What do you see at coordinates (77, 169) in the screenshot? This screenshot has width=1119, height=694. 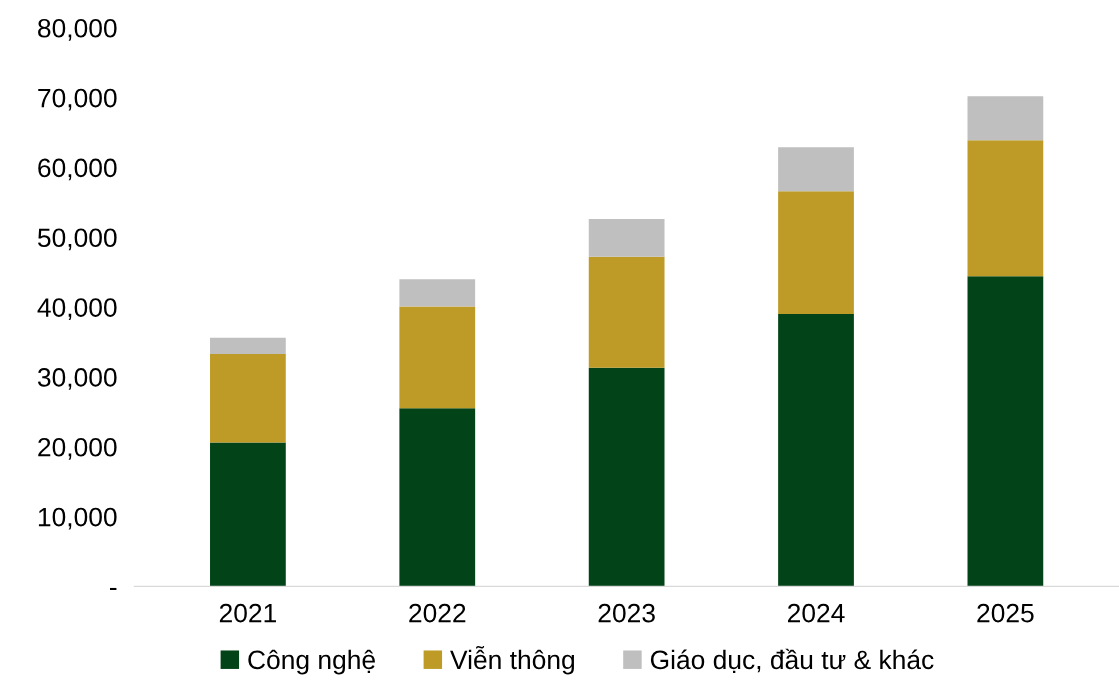 I see `y-tick-label: 60,000` at bounding box center [77, 169].